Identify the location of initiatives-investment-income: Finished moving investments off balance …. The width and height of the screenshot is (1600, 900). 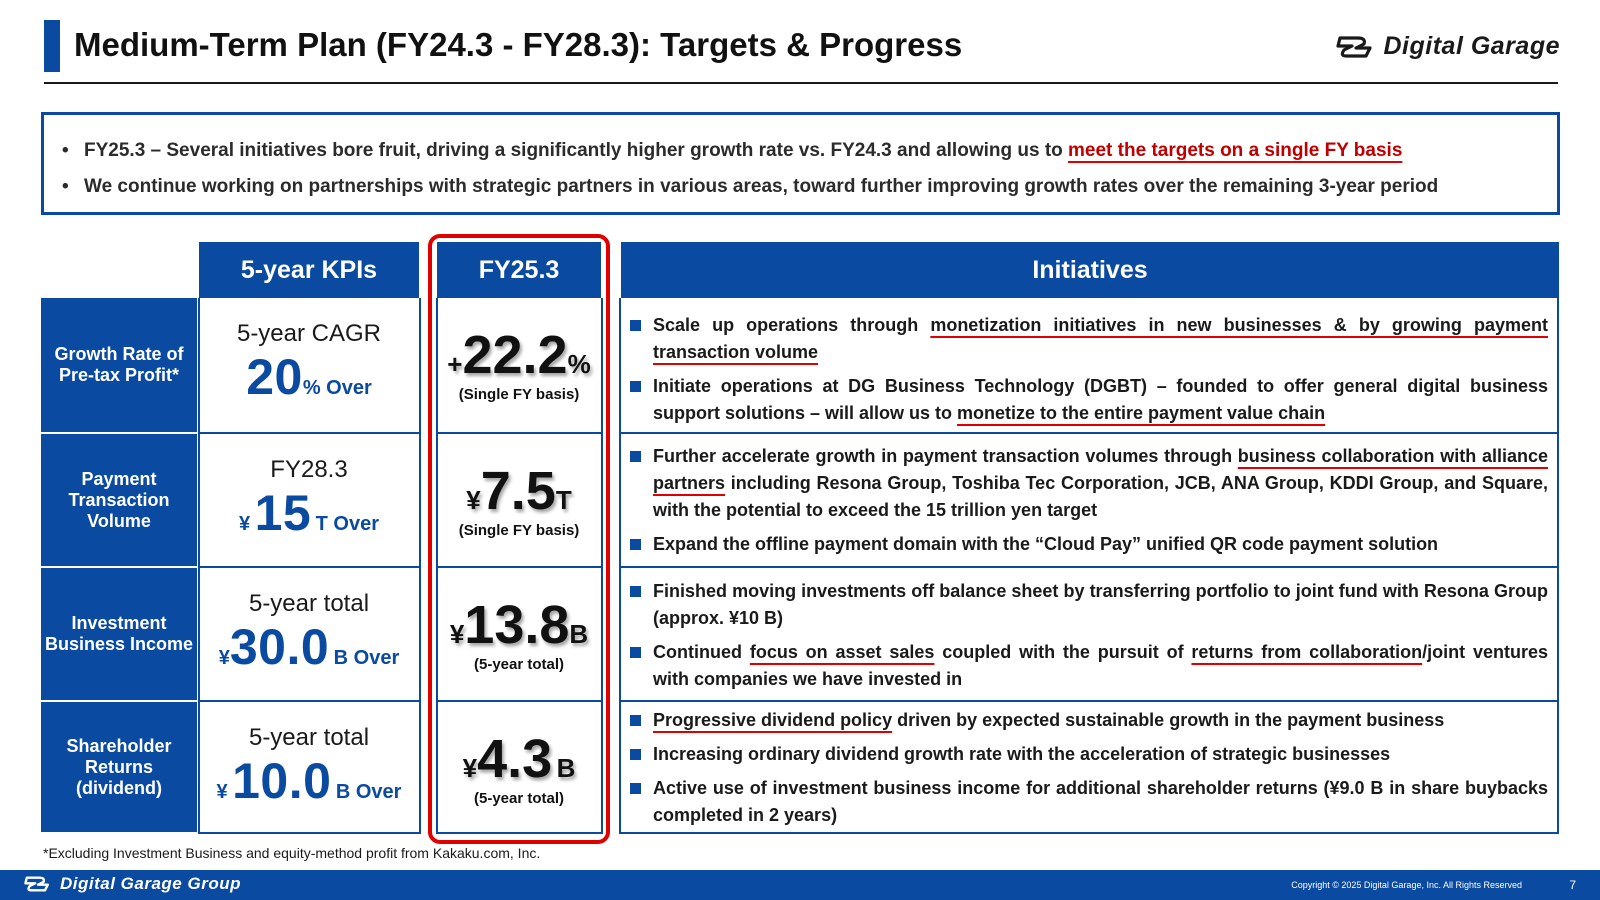
(1089, 639).